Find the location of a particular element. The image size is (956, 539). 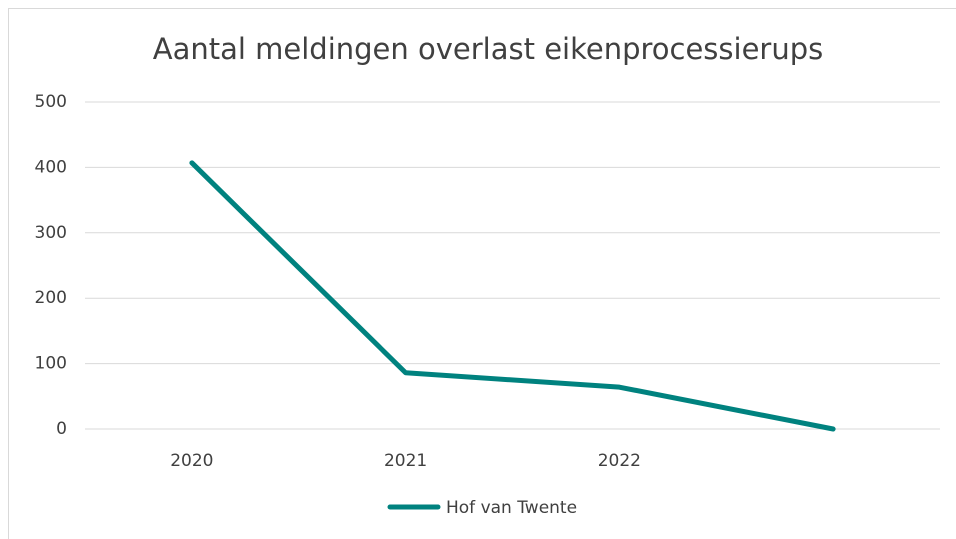

y-tick-label: 0 is located at coordinates (61, 429).